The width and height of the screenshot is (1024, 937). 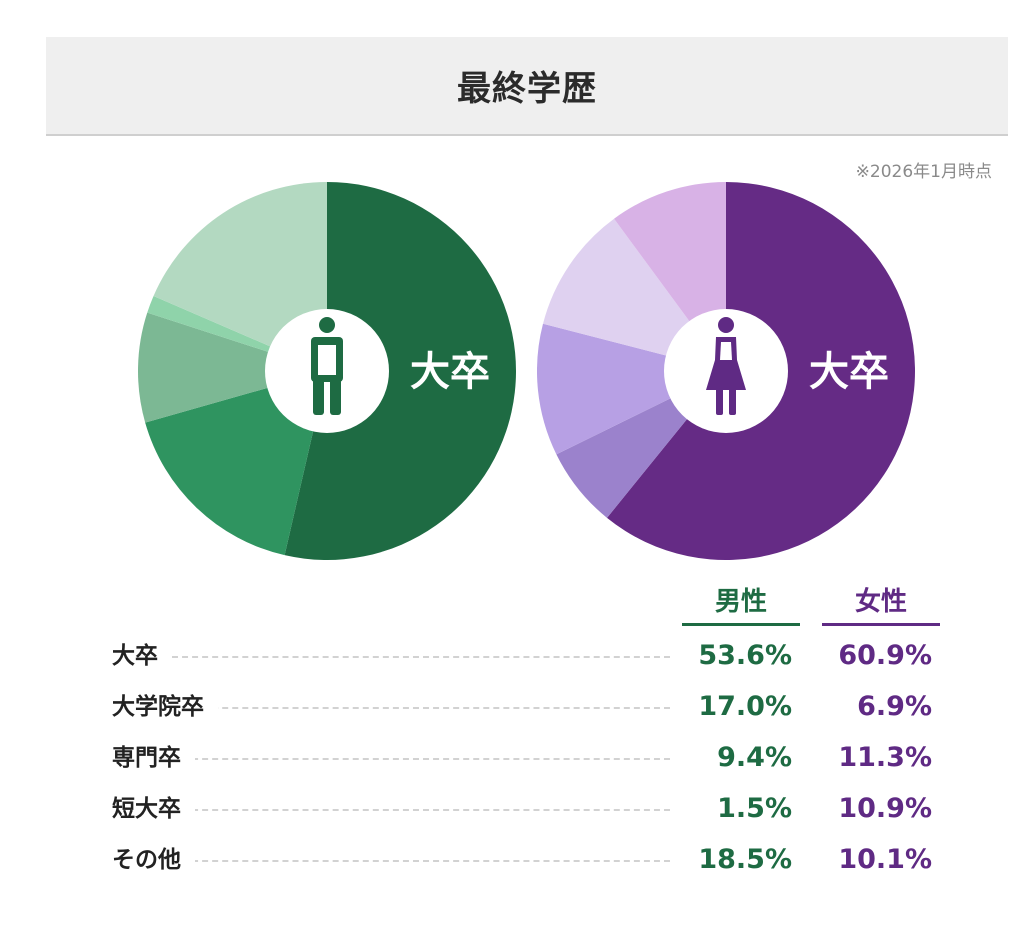 I want to click on table-row: その他 18.5% 10.1%, so click(x=527, y=860).